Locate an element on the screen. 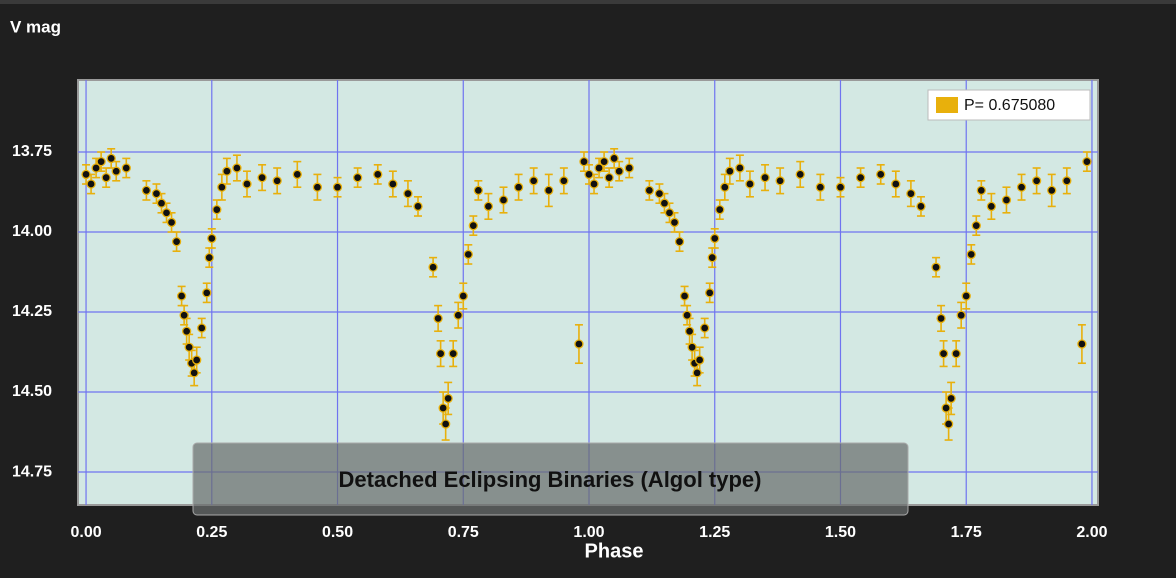 This screenshot has width=1176, height=578. x-tick-label: 0.00 is located at coordinates (85, 532).